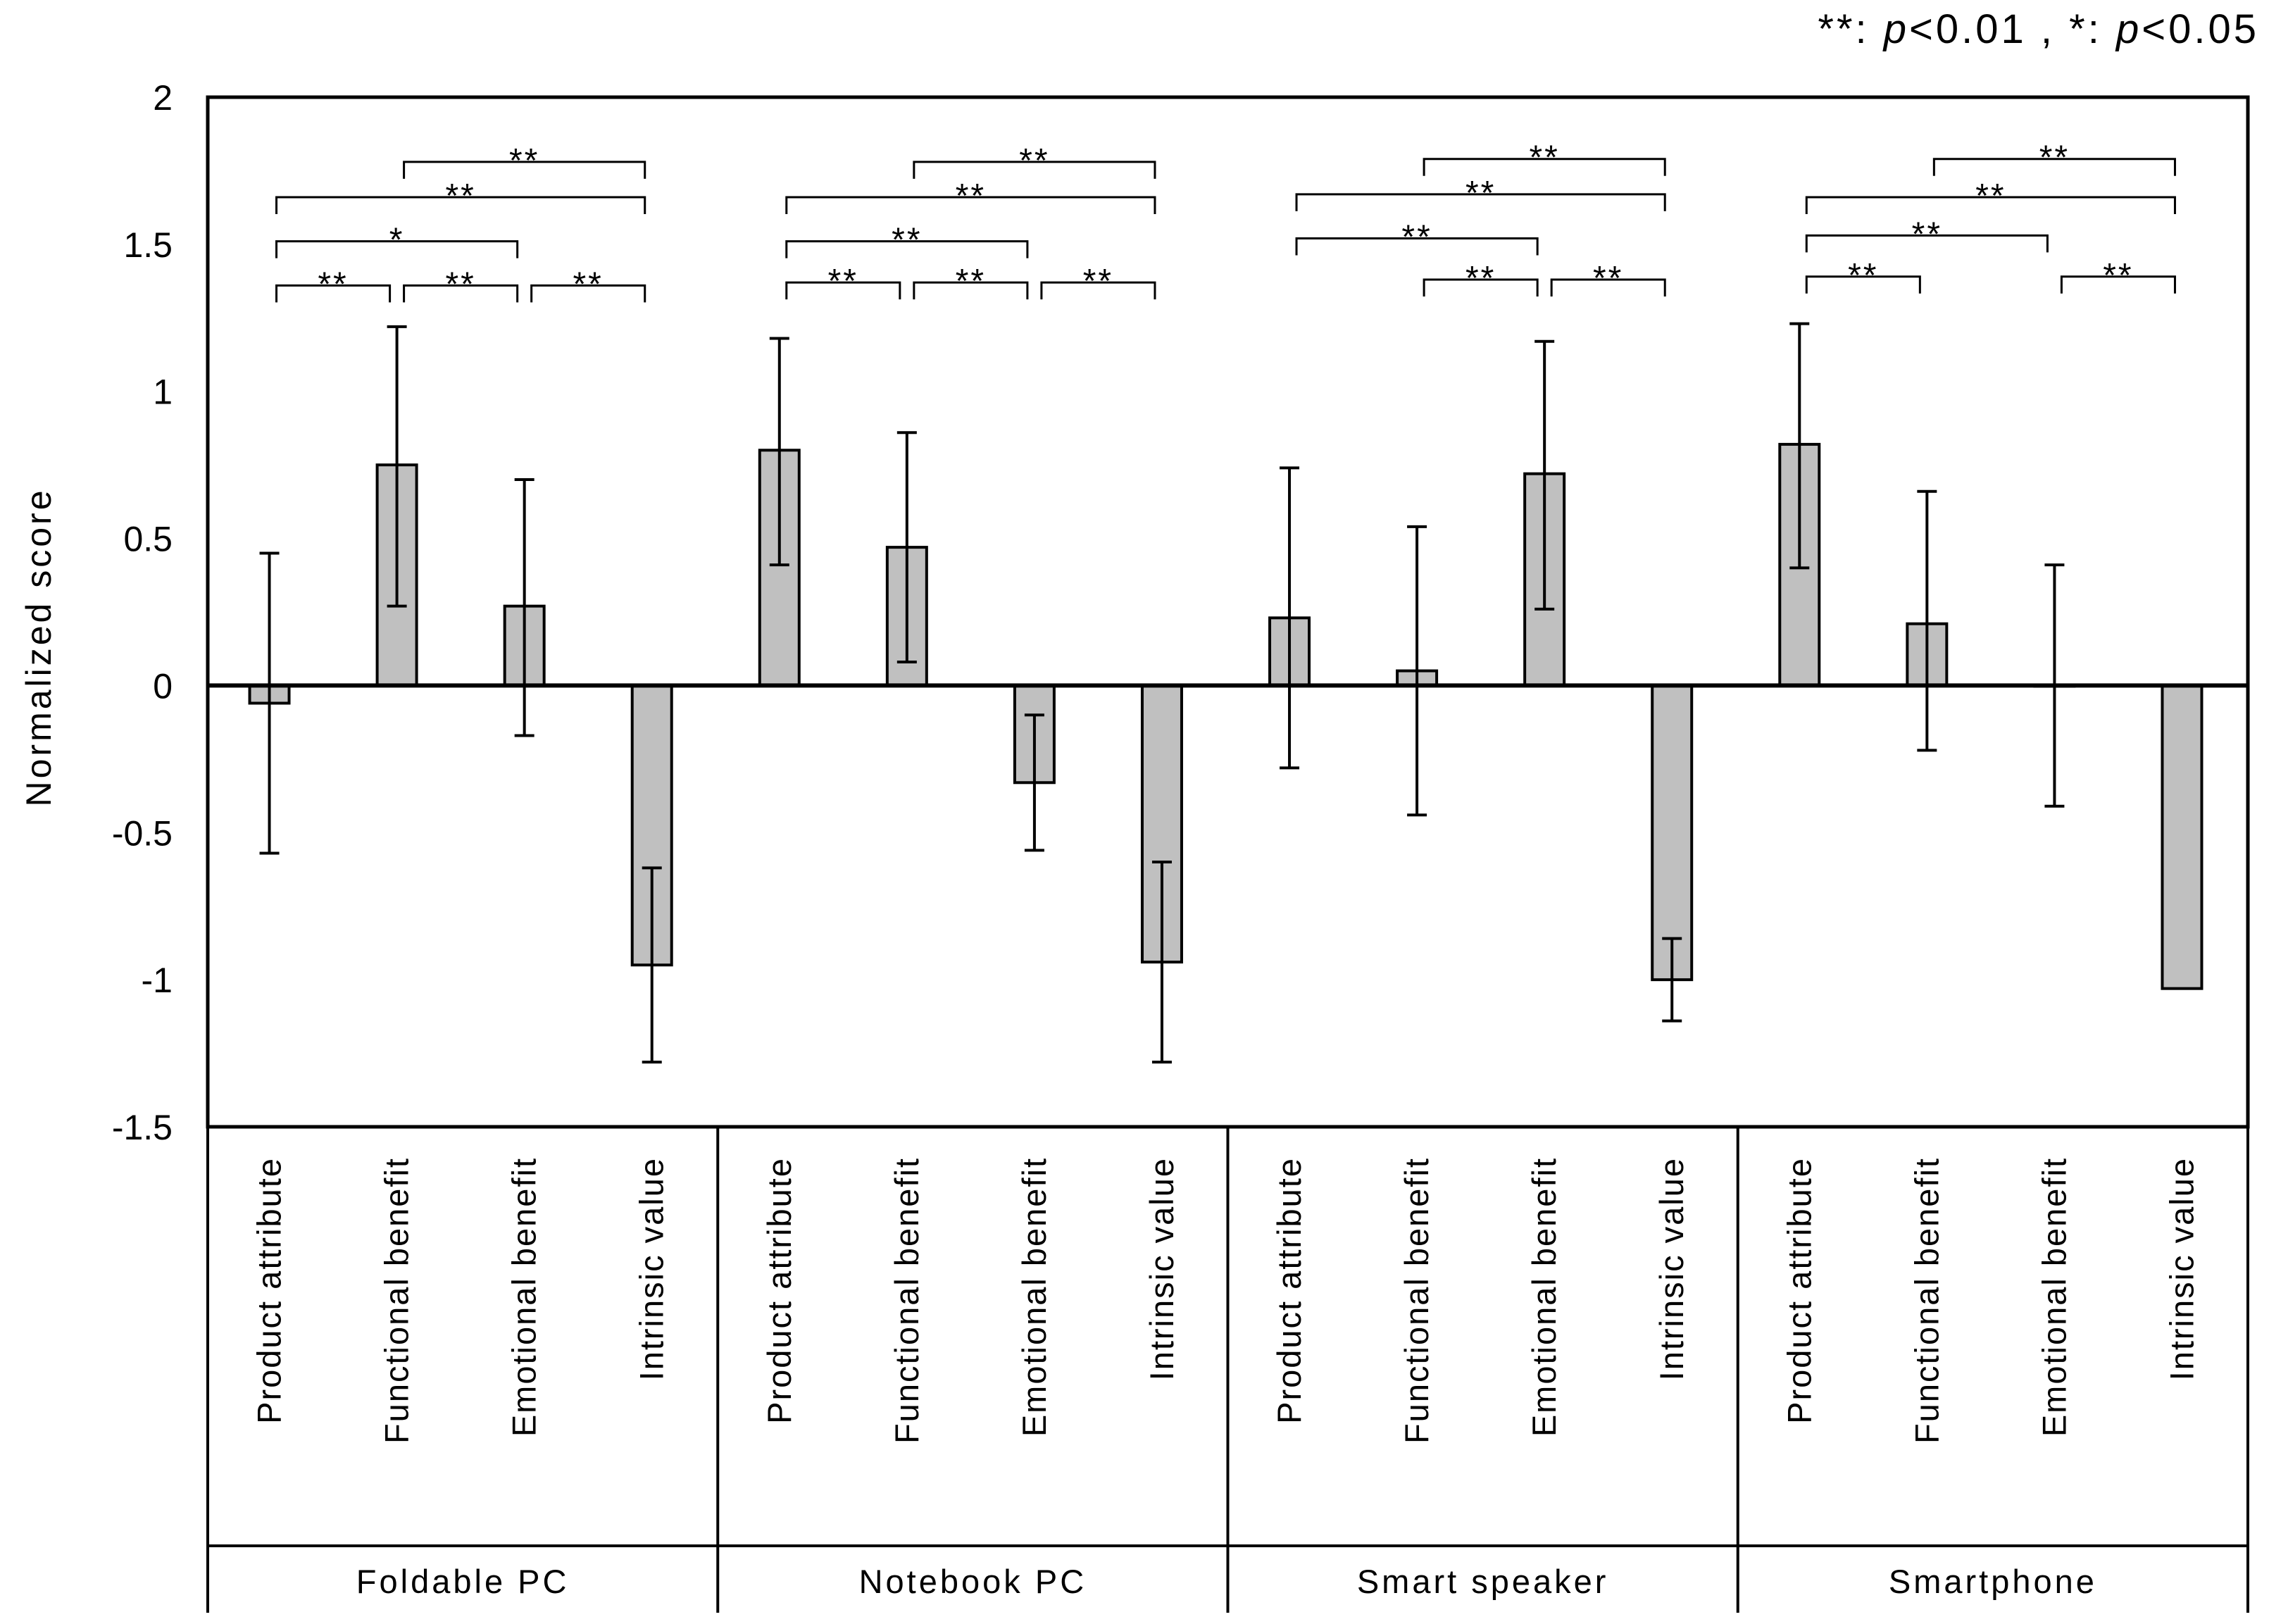 Image resolution: width=2269 pixels, height=1624 pixels. I want to click on legend-single-value: <0.05, so click(2200, 29).